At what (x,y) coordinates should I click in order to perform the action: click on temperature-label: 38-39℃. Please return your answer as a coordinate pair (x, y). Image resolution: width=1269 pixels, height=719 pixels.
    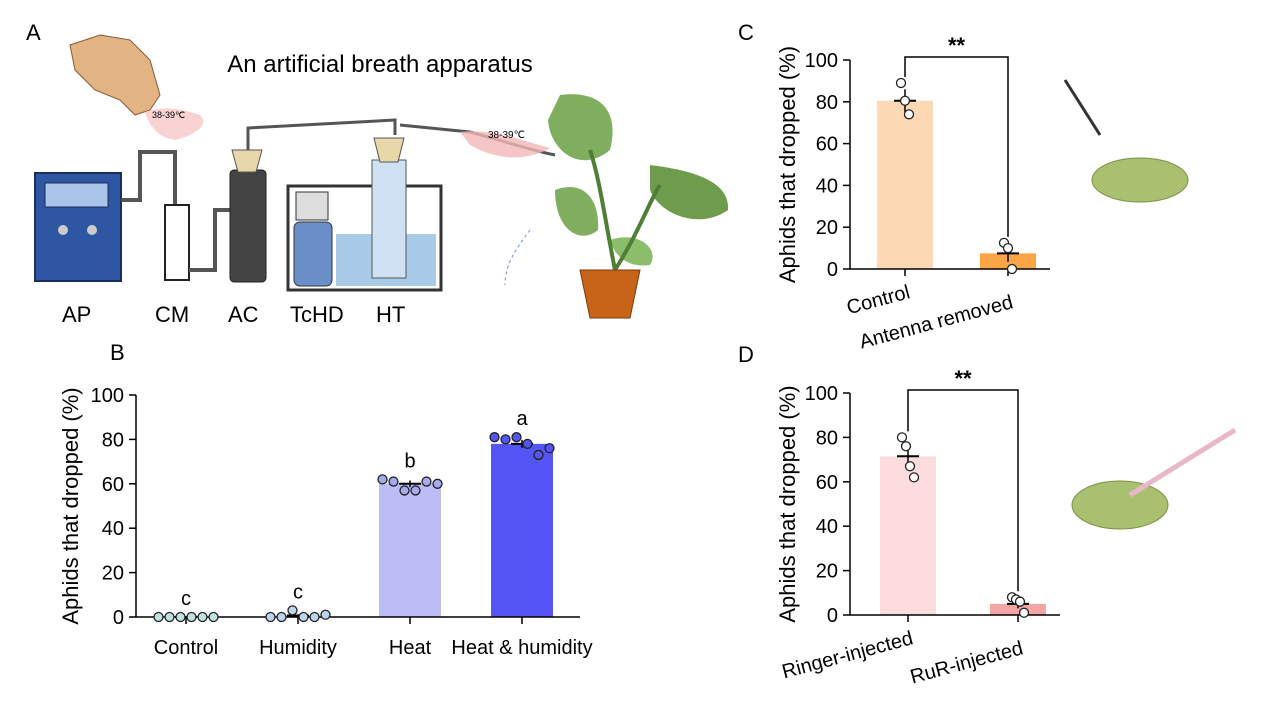
    Looking at the image, I should click on (506, 135).